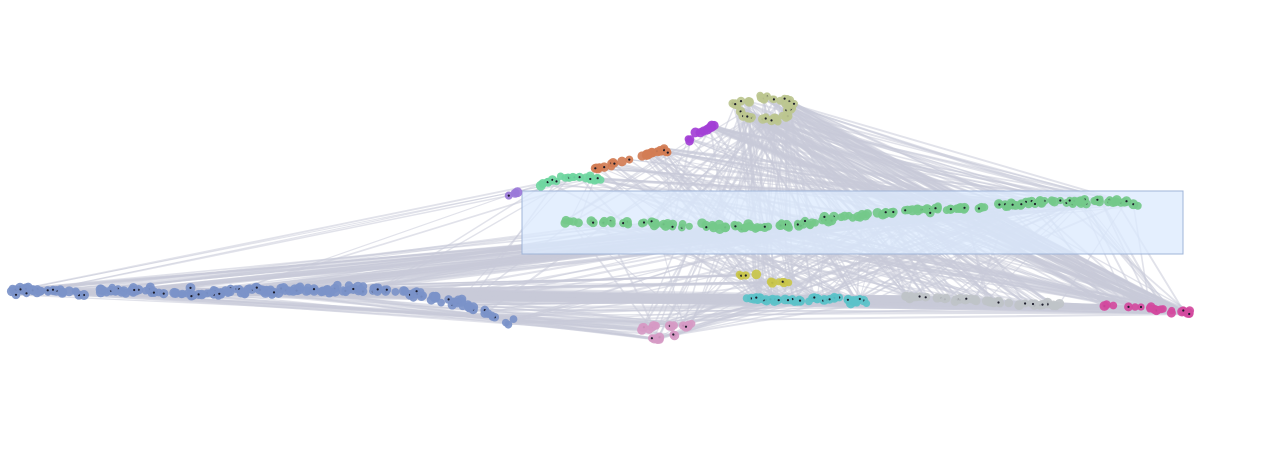  I want to click on cluster-pink, so click(666, 332).